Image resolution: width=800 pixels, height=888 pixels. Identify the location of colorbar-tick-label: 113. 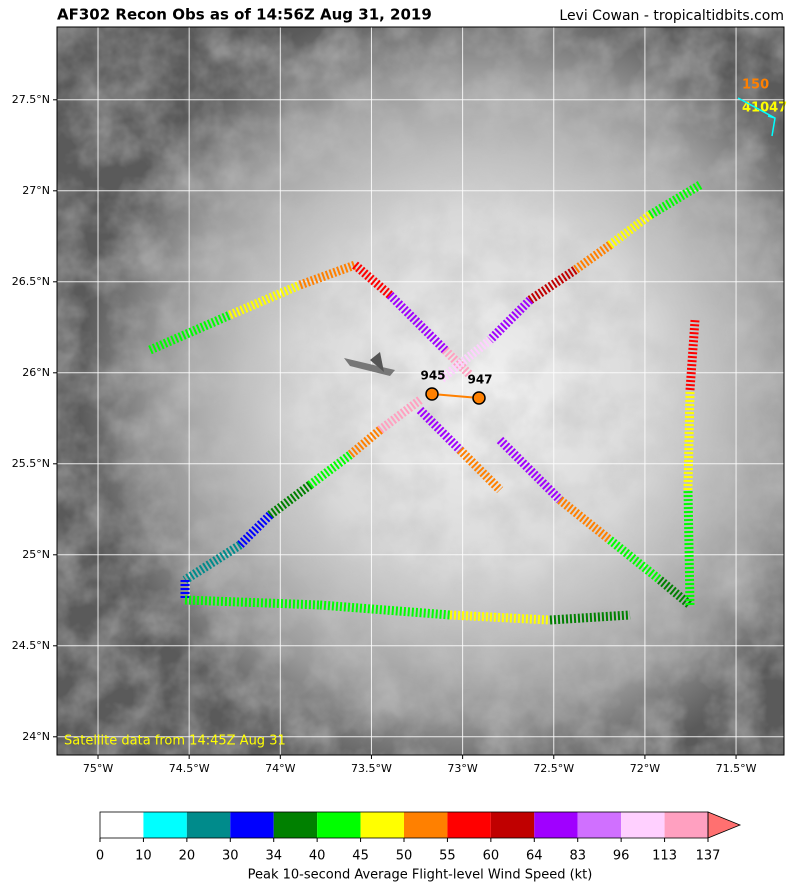
(664, 856).